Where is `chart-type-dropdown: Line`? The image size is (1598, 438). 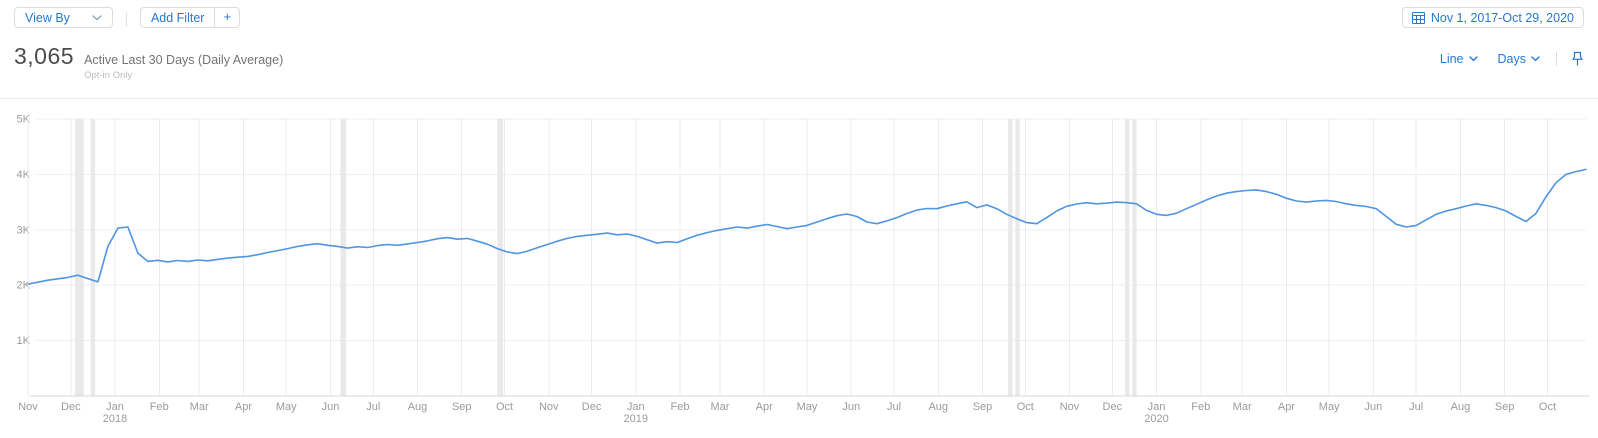
chart-type-dropdown: Line is located at coordinates (1459, 59).